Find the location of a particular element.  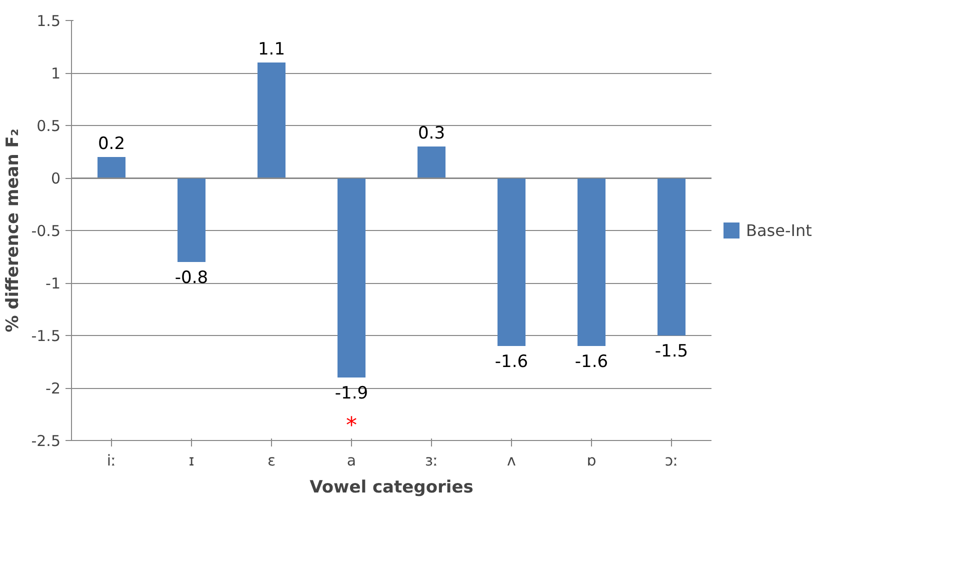

x-tick-label: a is located at coordinates (351, 461).